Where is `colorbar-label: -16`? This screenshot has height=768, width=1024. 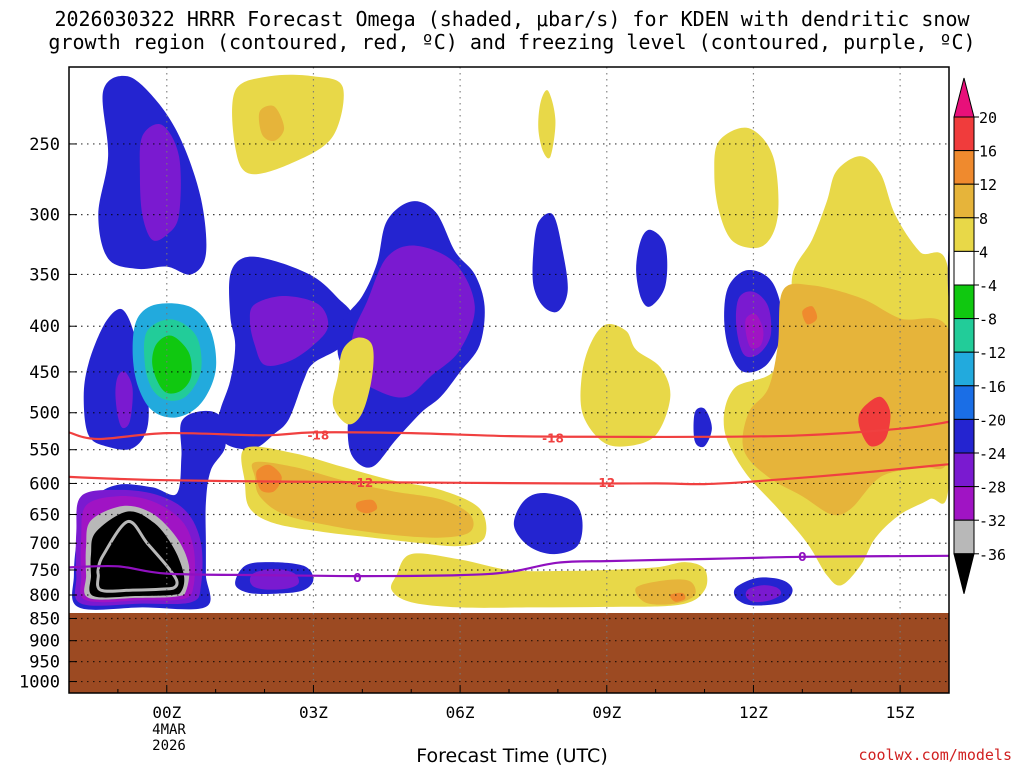 colorbar-label: -16 is located at coordinates (992, 387).